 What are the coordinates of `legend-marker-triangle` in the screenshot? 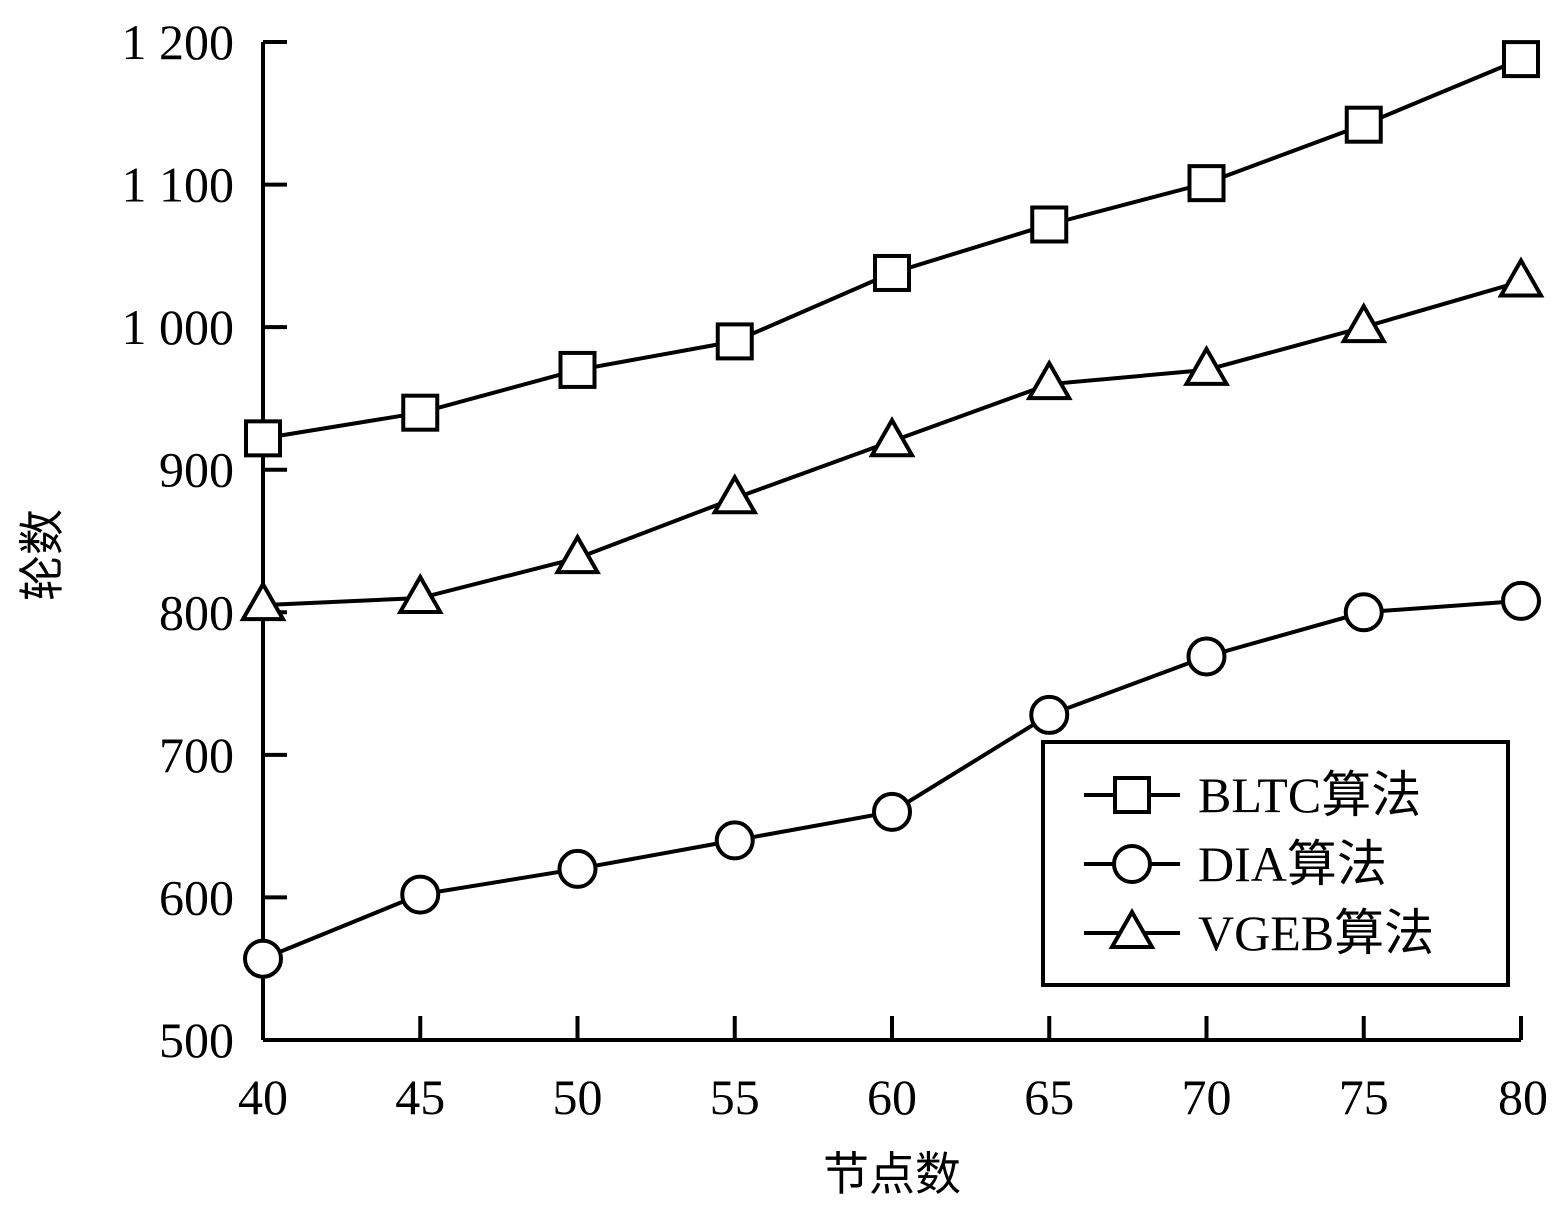 It's located at (1132, 928).